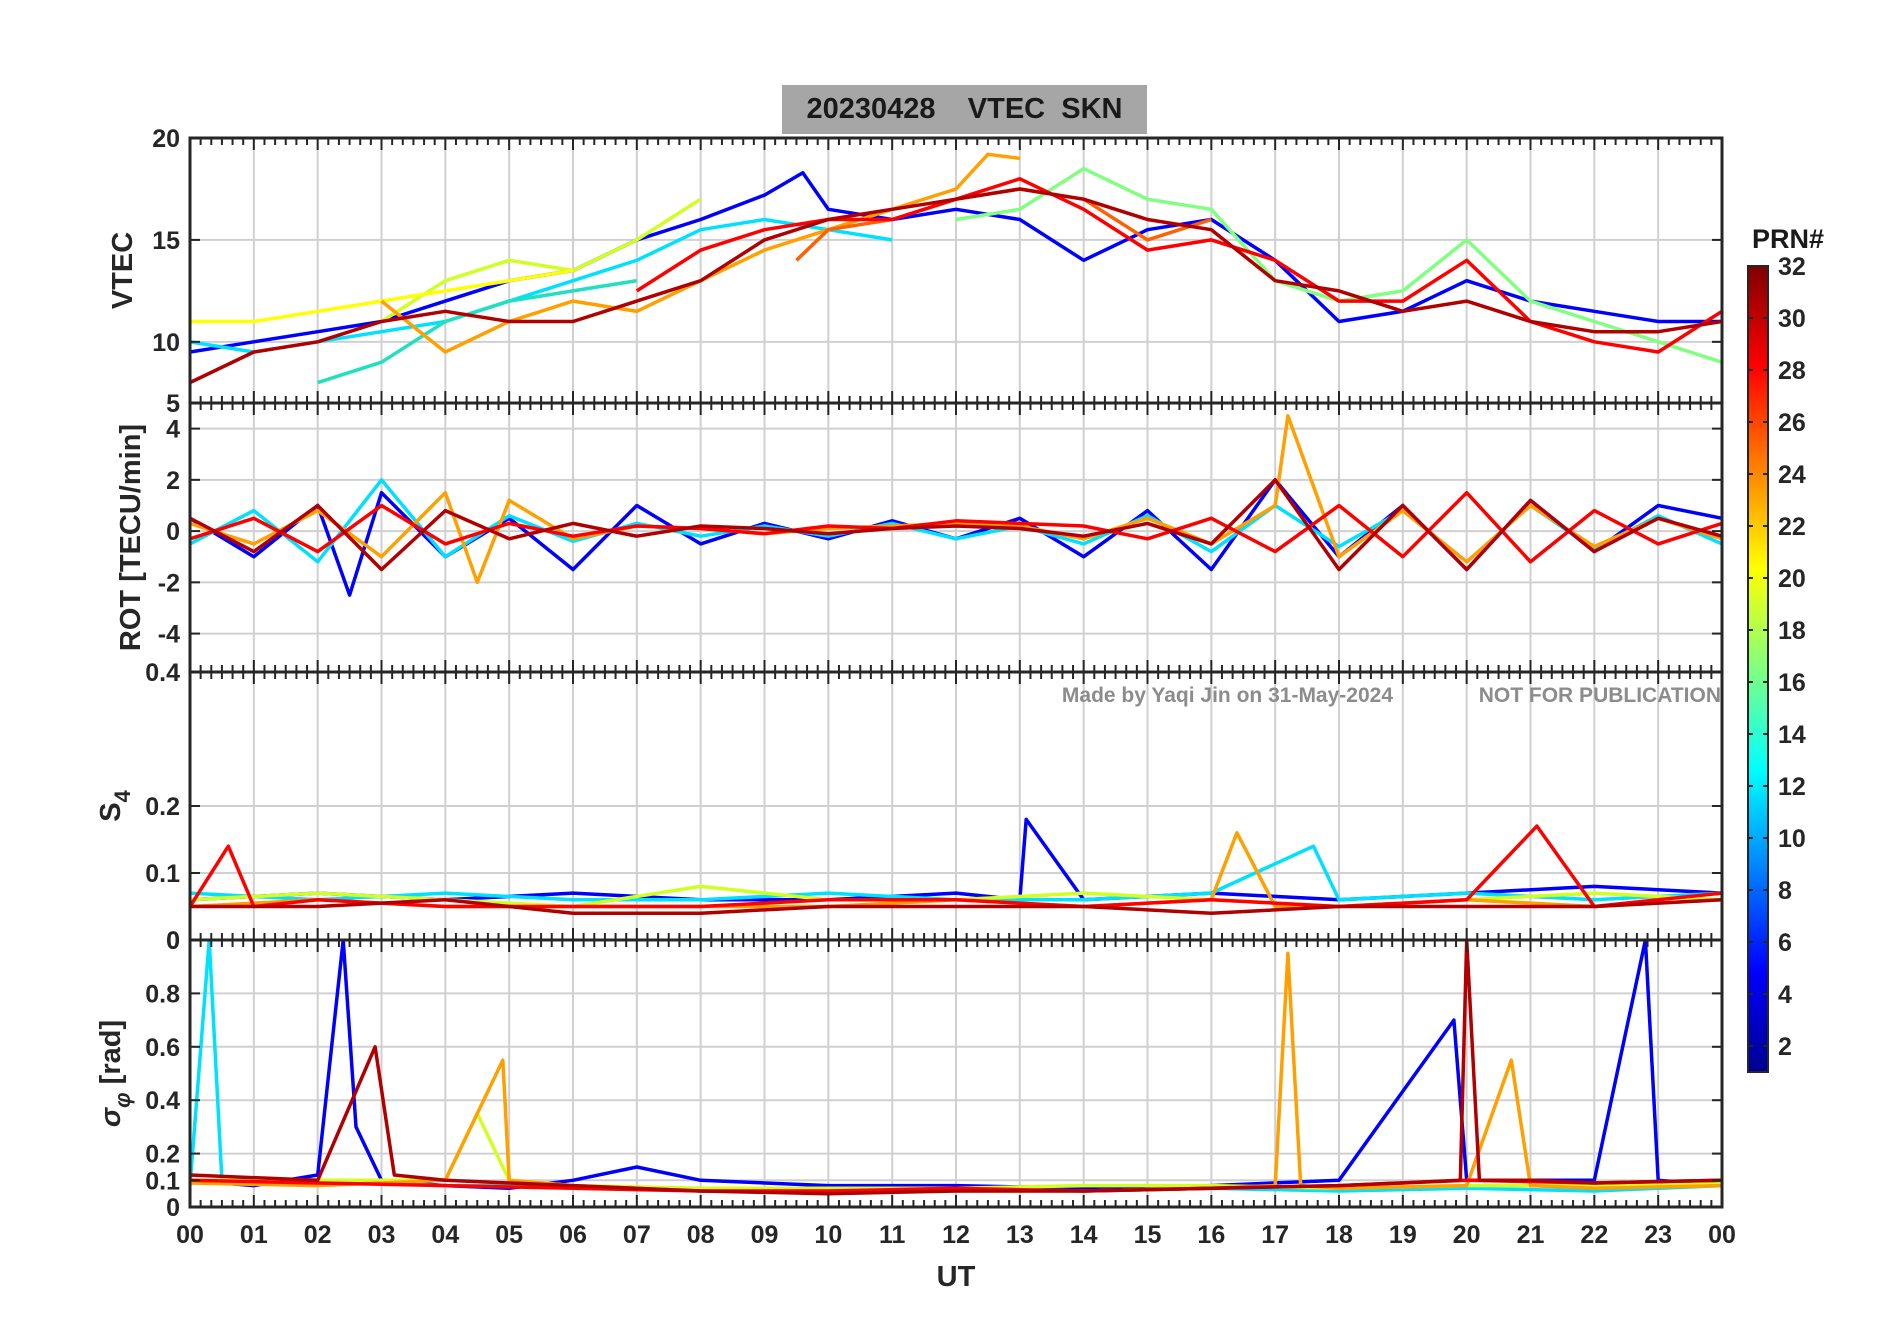  I want to click on x-tick-label: 21, so click(1531, 1235).